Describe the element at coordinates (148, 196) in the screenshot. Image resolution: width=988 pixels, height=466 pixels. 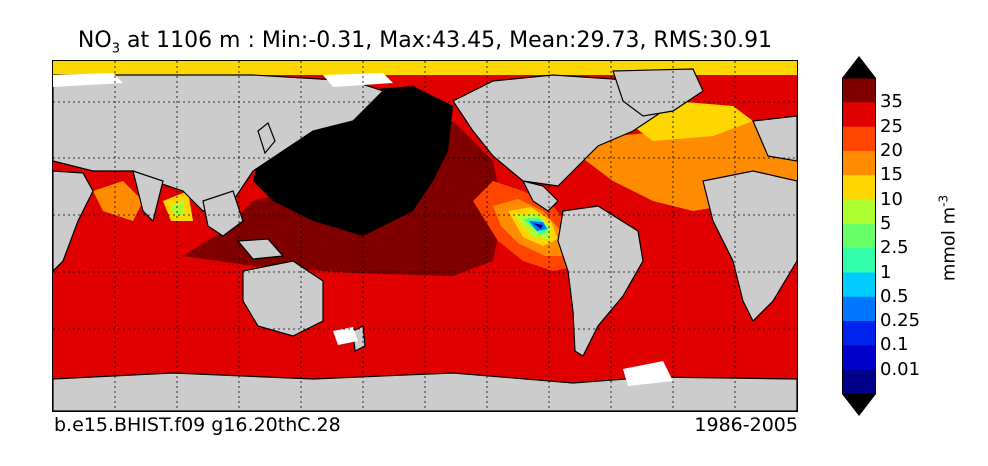
I see `india` at that location.